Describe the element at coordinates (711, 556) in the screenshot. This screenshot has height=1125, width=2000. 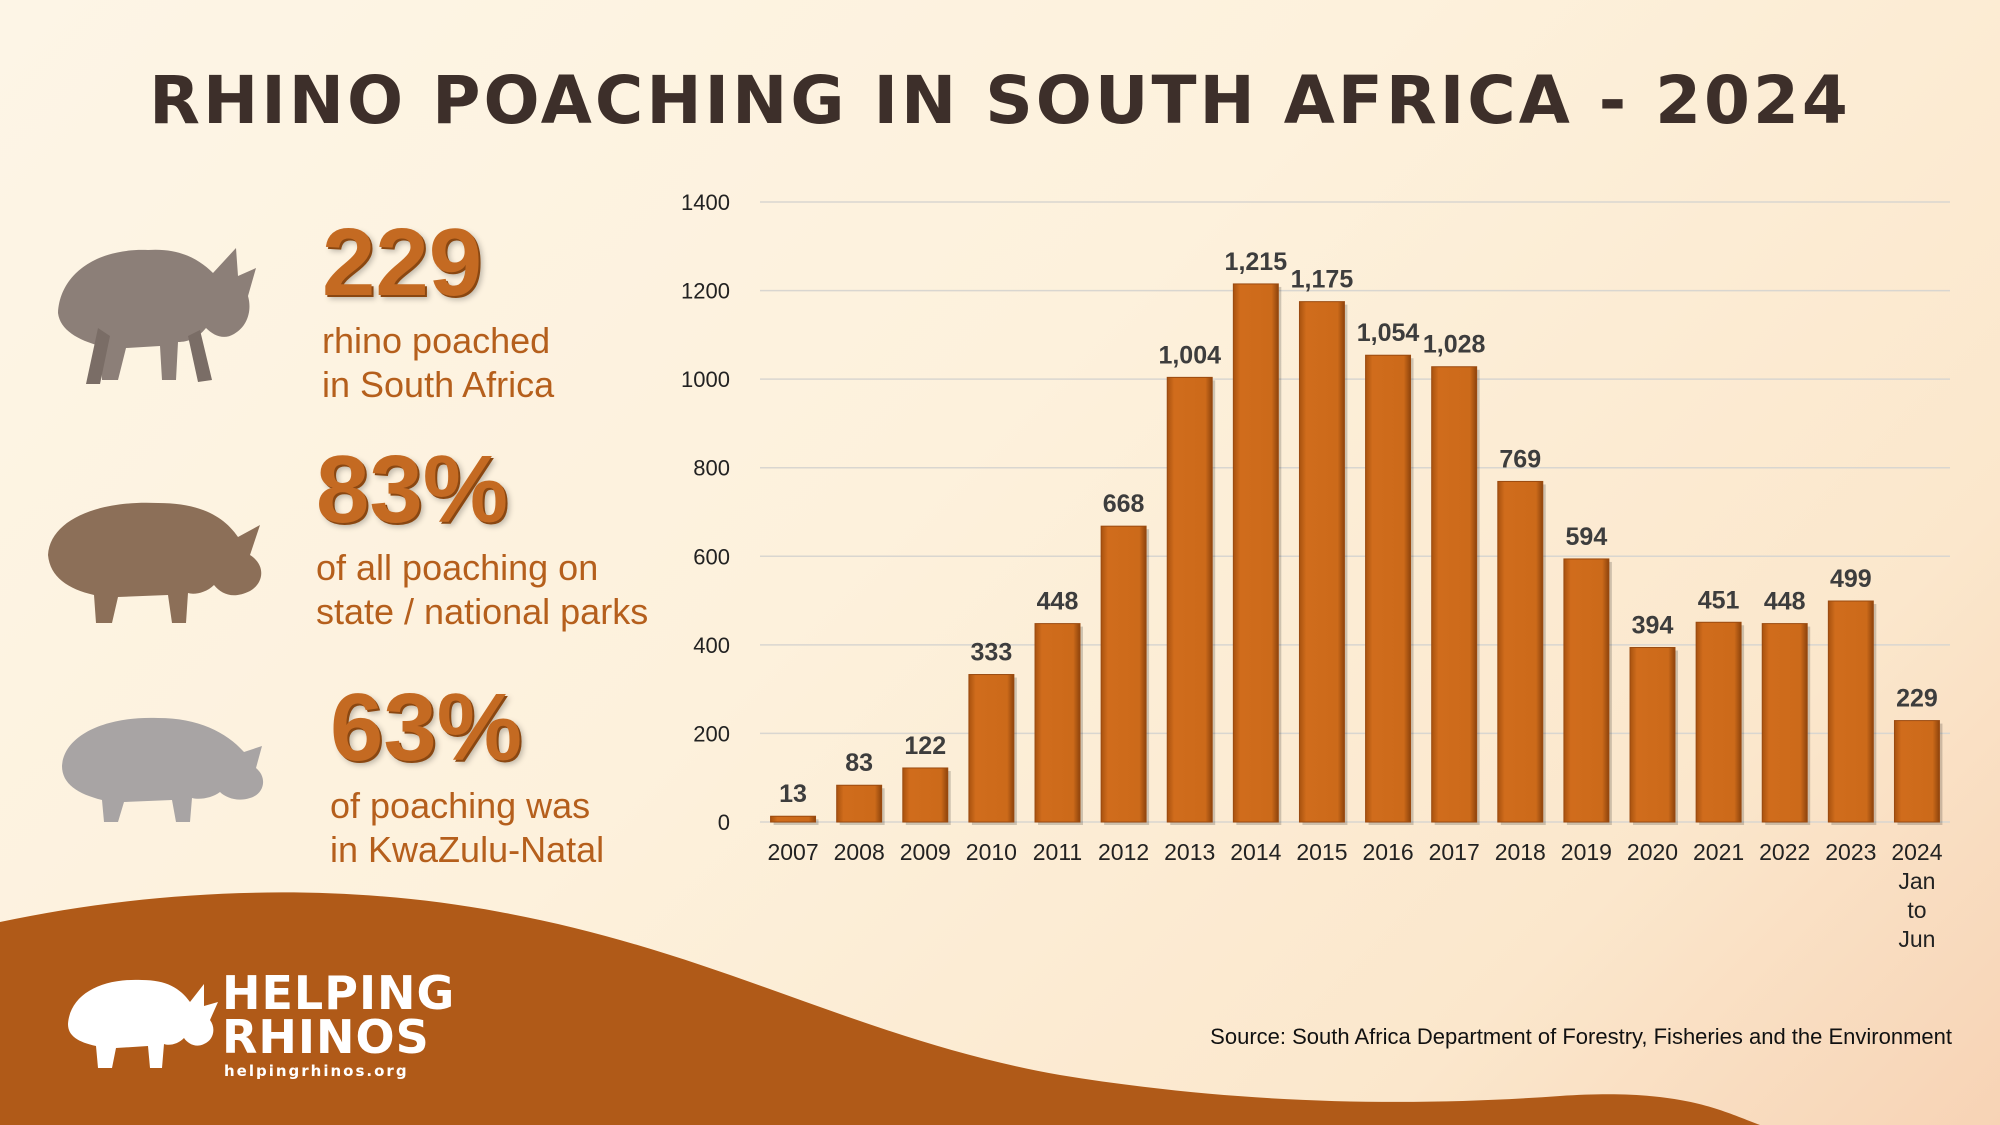
I see `y-tick-label: 600` at that location.